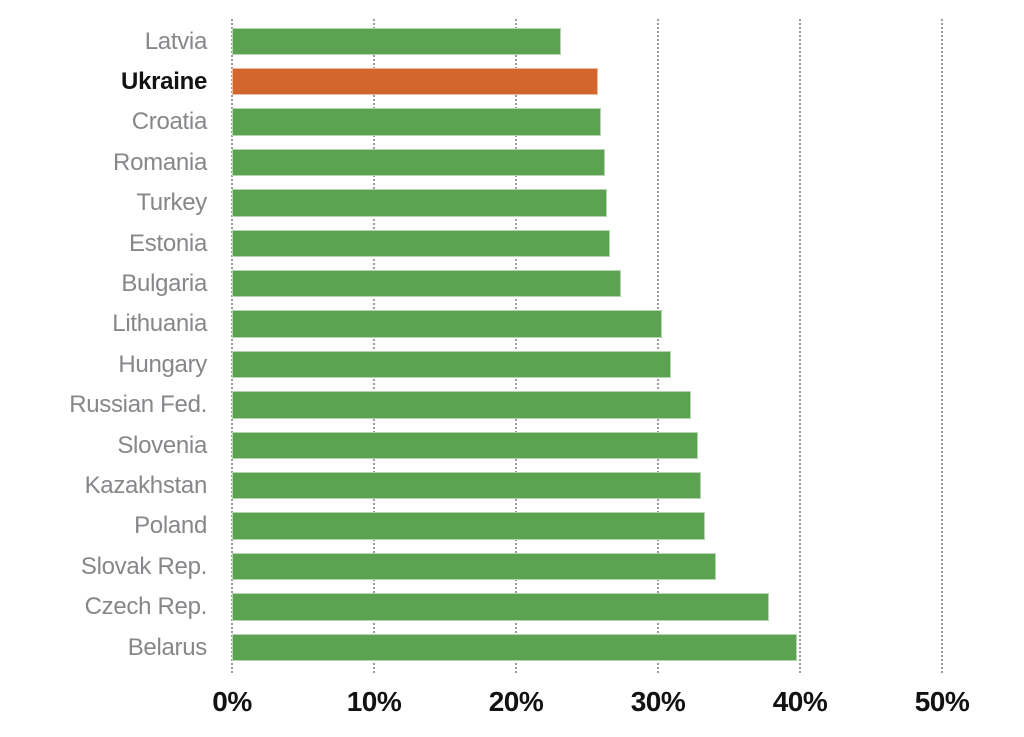 This screenshot has width=1024, height=737. Describe the element at coordinates (162, 364) in the screenshot. I see `category-label: Hungary` at that location.